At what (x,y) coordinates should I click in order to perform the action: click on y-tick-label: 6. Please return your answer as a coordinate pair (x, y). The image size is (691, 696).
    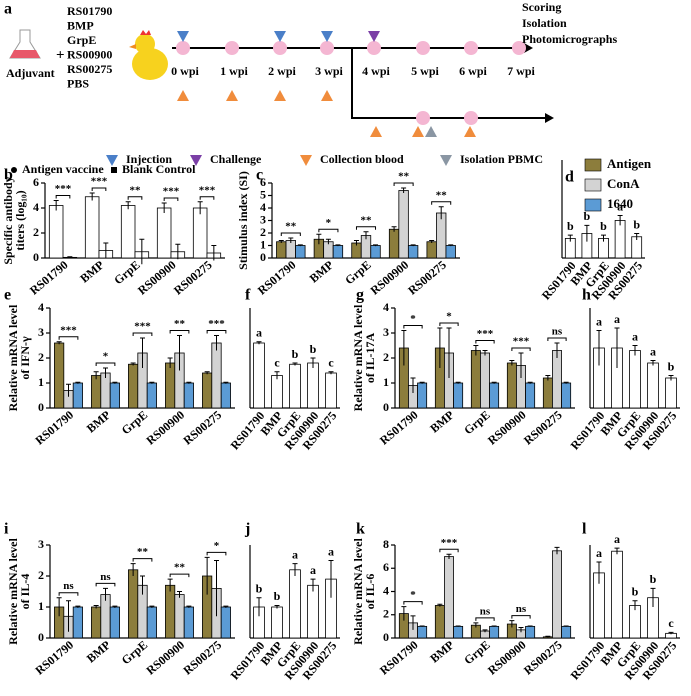
    Looking at the image, I should click on (386, 567).